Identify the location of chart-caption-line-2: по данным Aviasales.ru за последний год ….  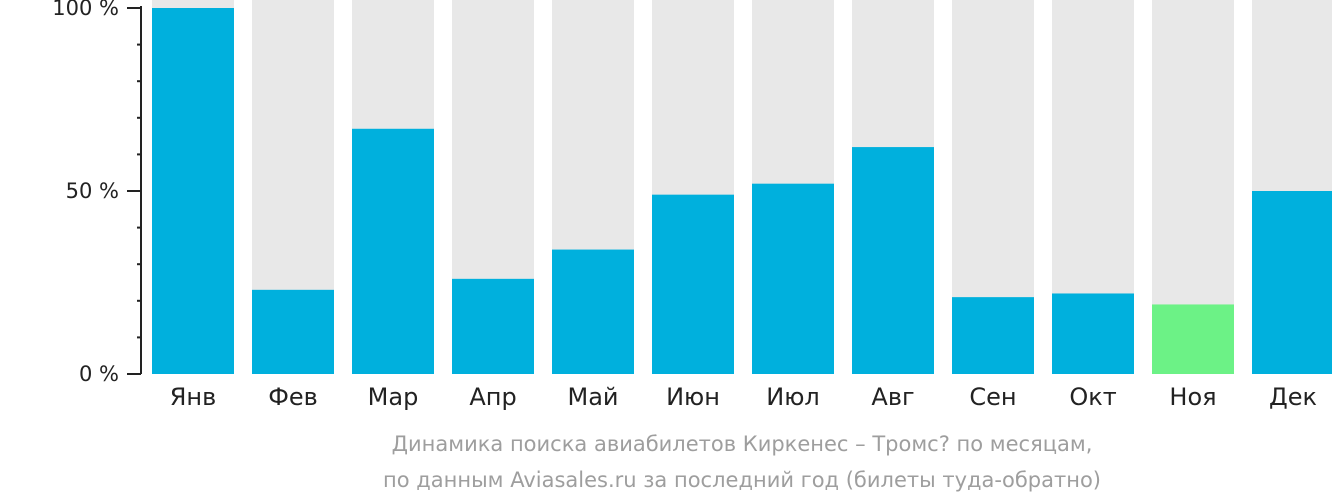
(742, 480).